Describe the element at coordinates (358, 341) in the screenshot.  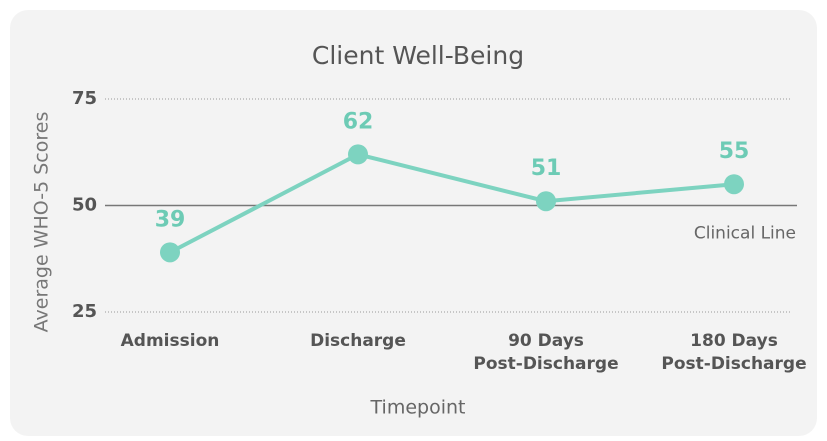
I see `x-tick-label: Discharge` at that location.